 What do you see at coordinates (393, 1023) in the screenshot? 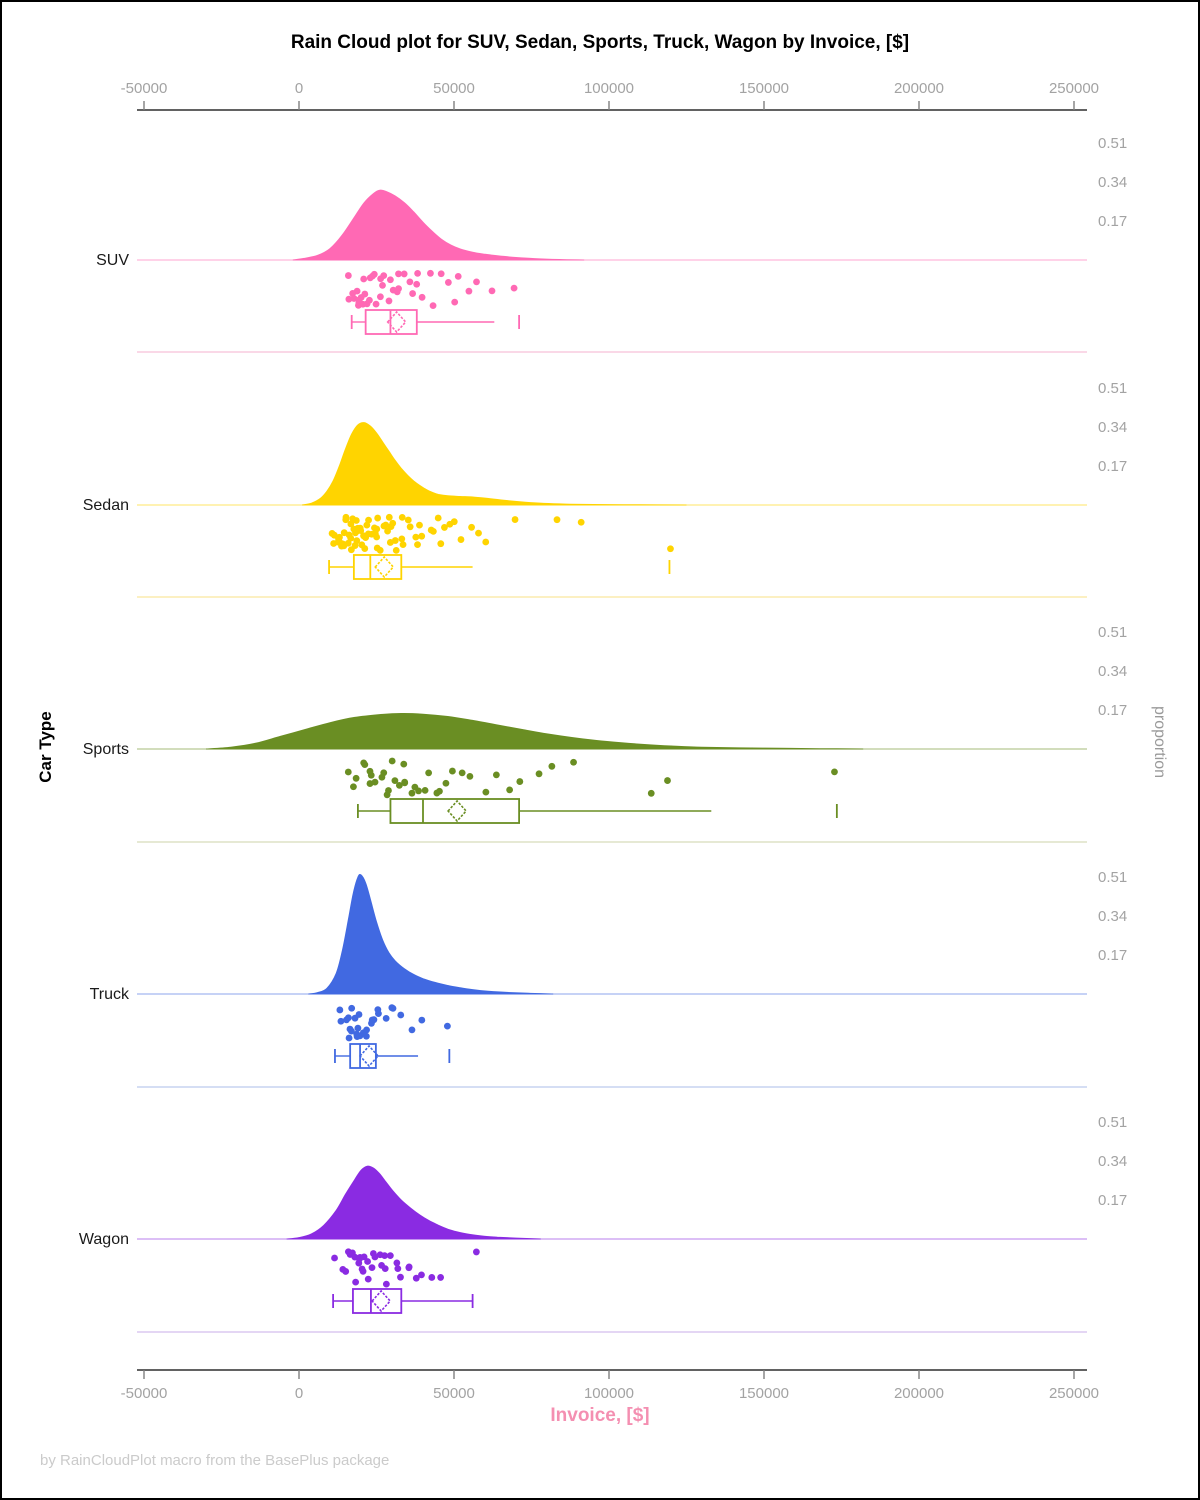
I see `rain-truck` at bounding box center [393, 1023].